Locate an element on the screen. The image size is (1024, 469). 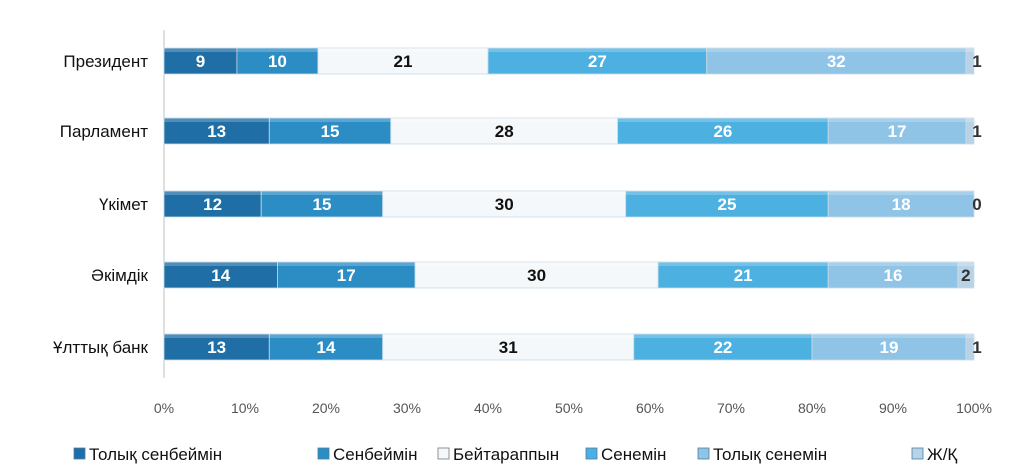
data-label: 9 is located at coordinates (200, 61).